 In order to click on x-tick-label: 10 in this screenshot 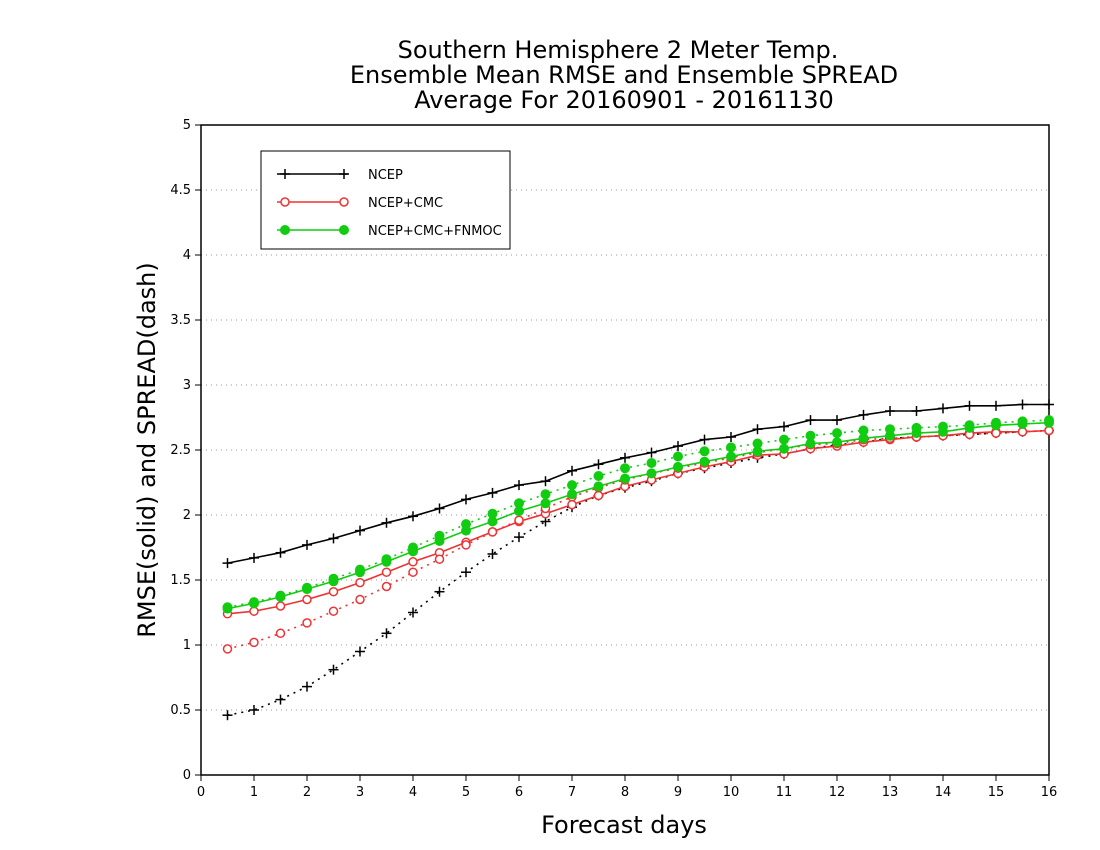, I will do `click(731, 792)`.